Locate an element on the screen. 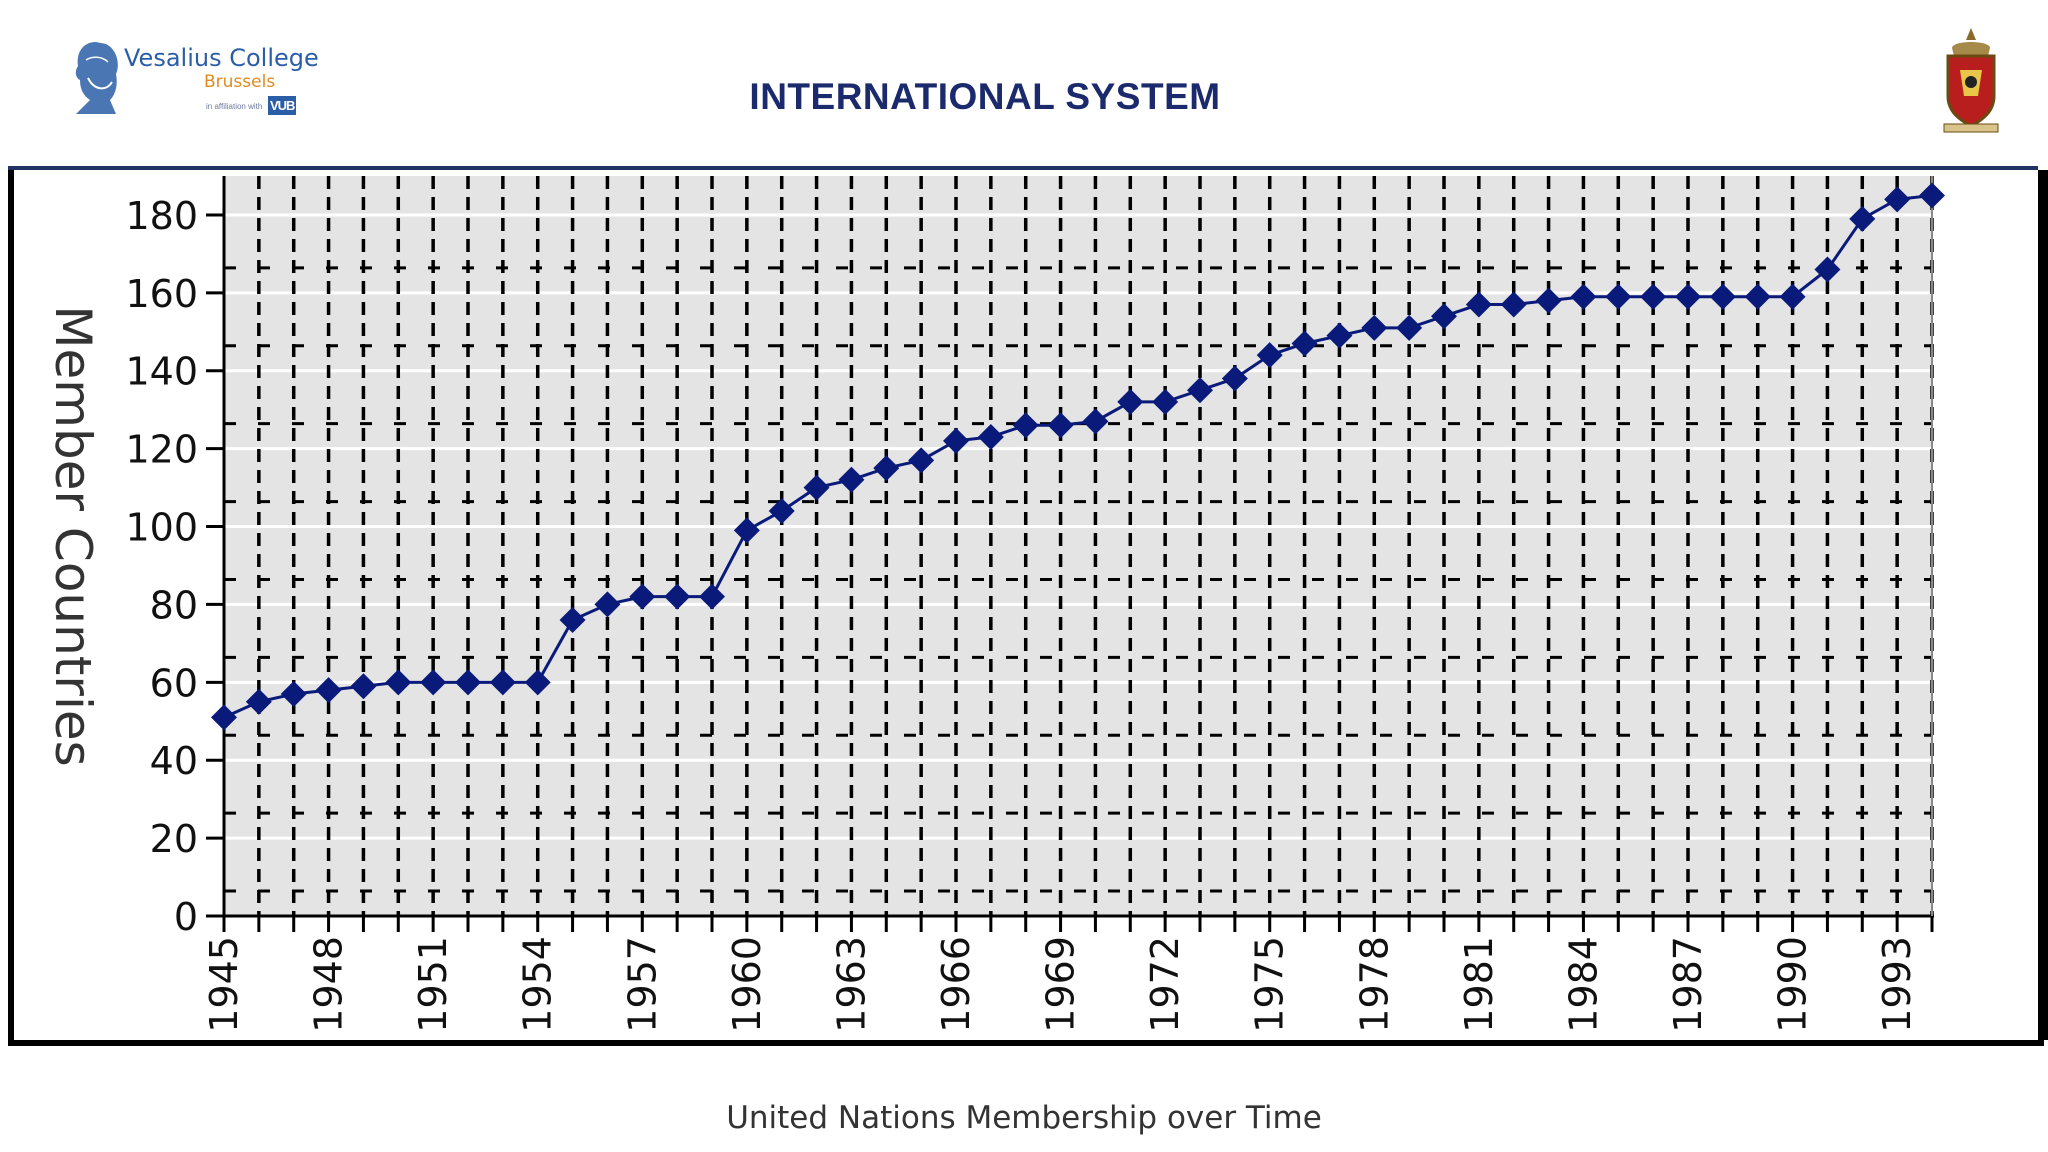  x-tick-label: 1981 is located at coordinates (1479, 984).